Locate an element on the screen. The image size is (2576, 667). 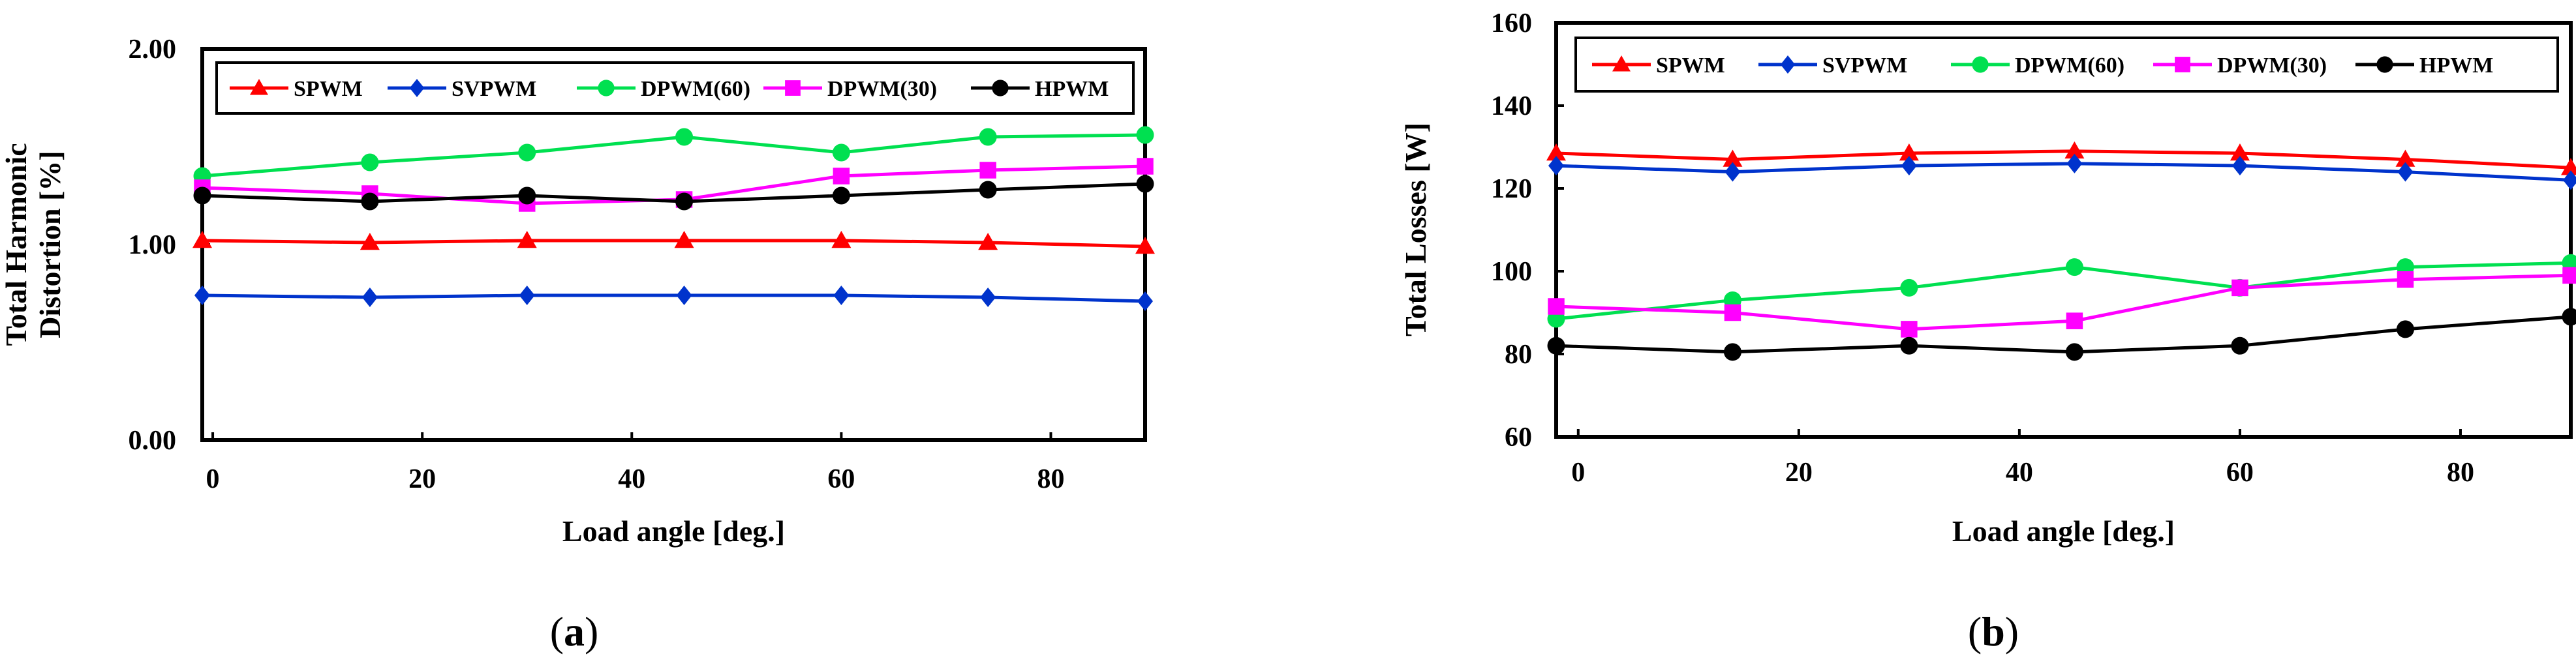
y-tick-label: 60 is located at coordinates (1518, 437).